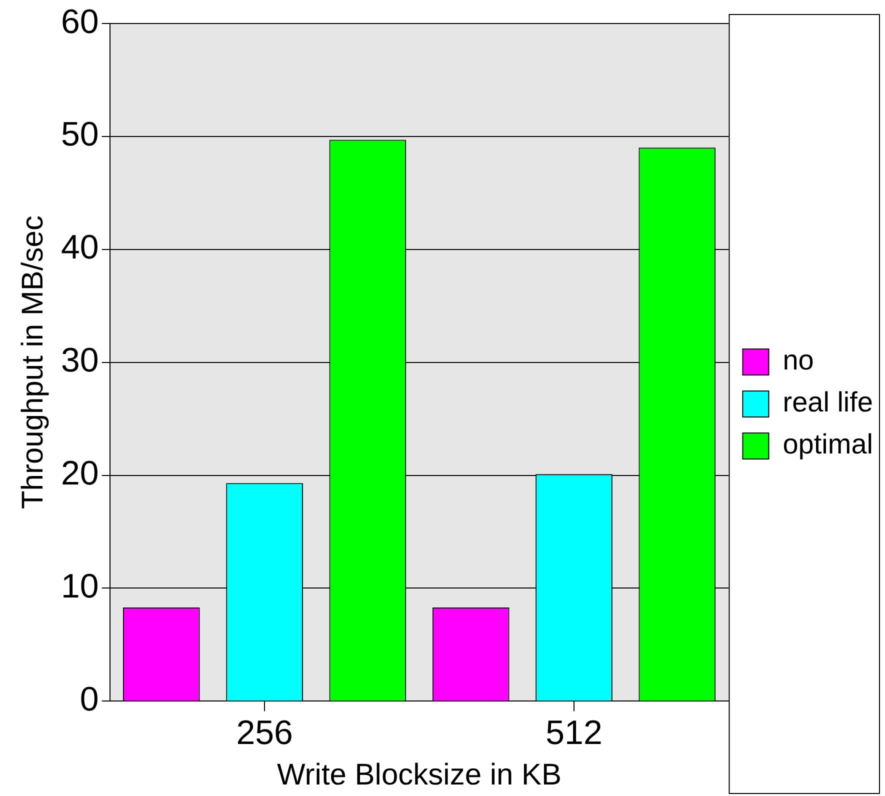 This screenshot has height=796, width=885. What do you see at coordinates (79, 247) in the screenshot?
I see `y-tick-label: 40` at bounding box center [79, 247].